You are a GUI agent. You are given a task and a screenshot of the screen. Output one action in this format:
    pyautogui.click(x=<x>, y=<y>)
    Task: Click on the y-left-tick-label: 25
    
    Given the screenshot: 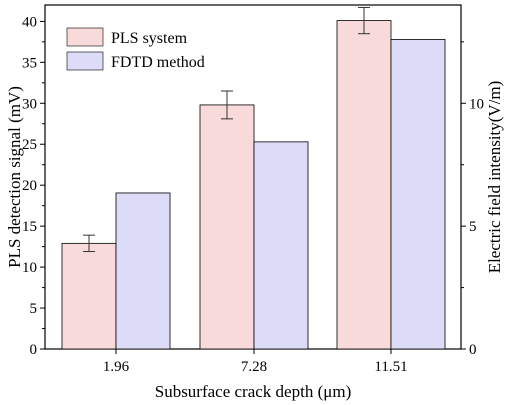 What is the action you would take?
    pyautogui.click(x=29, y=145)
    